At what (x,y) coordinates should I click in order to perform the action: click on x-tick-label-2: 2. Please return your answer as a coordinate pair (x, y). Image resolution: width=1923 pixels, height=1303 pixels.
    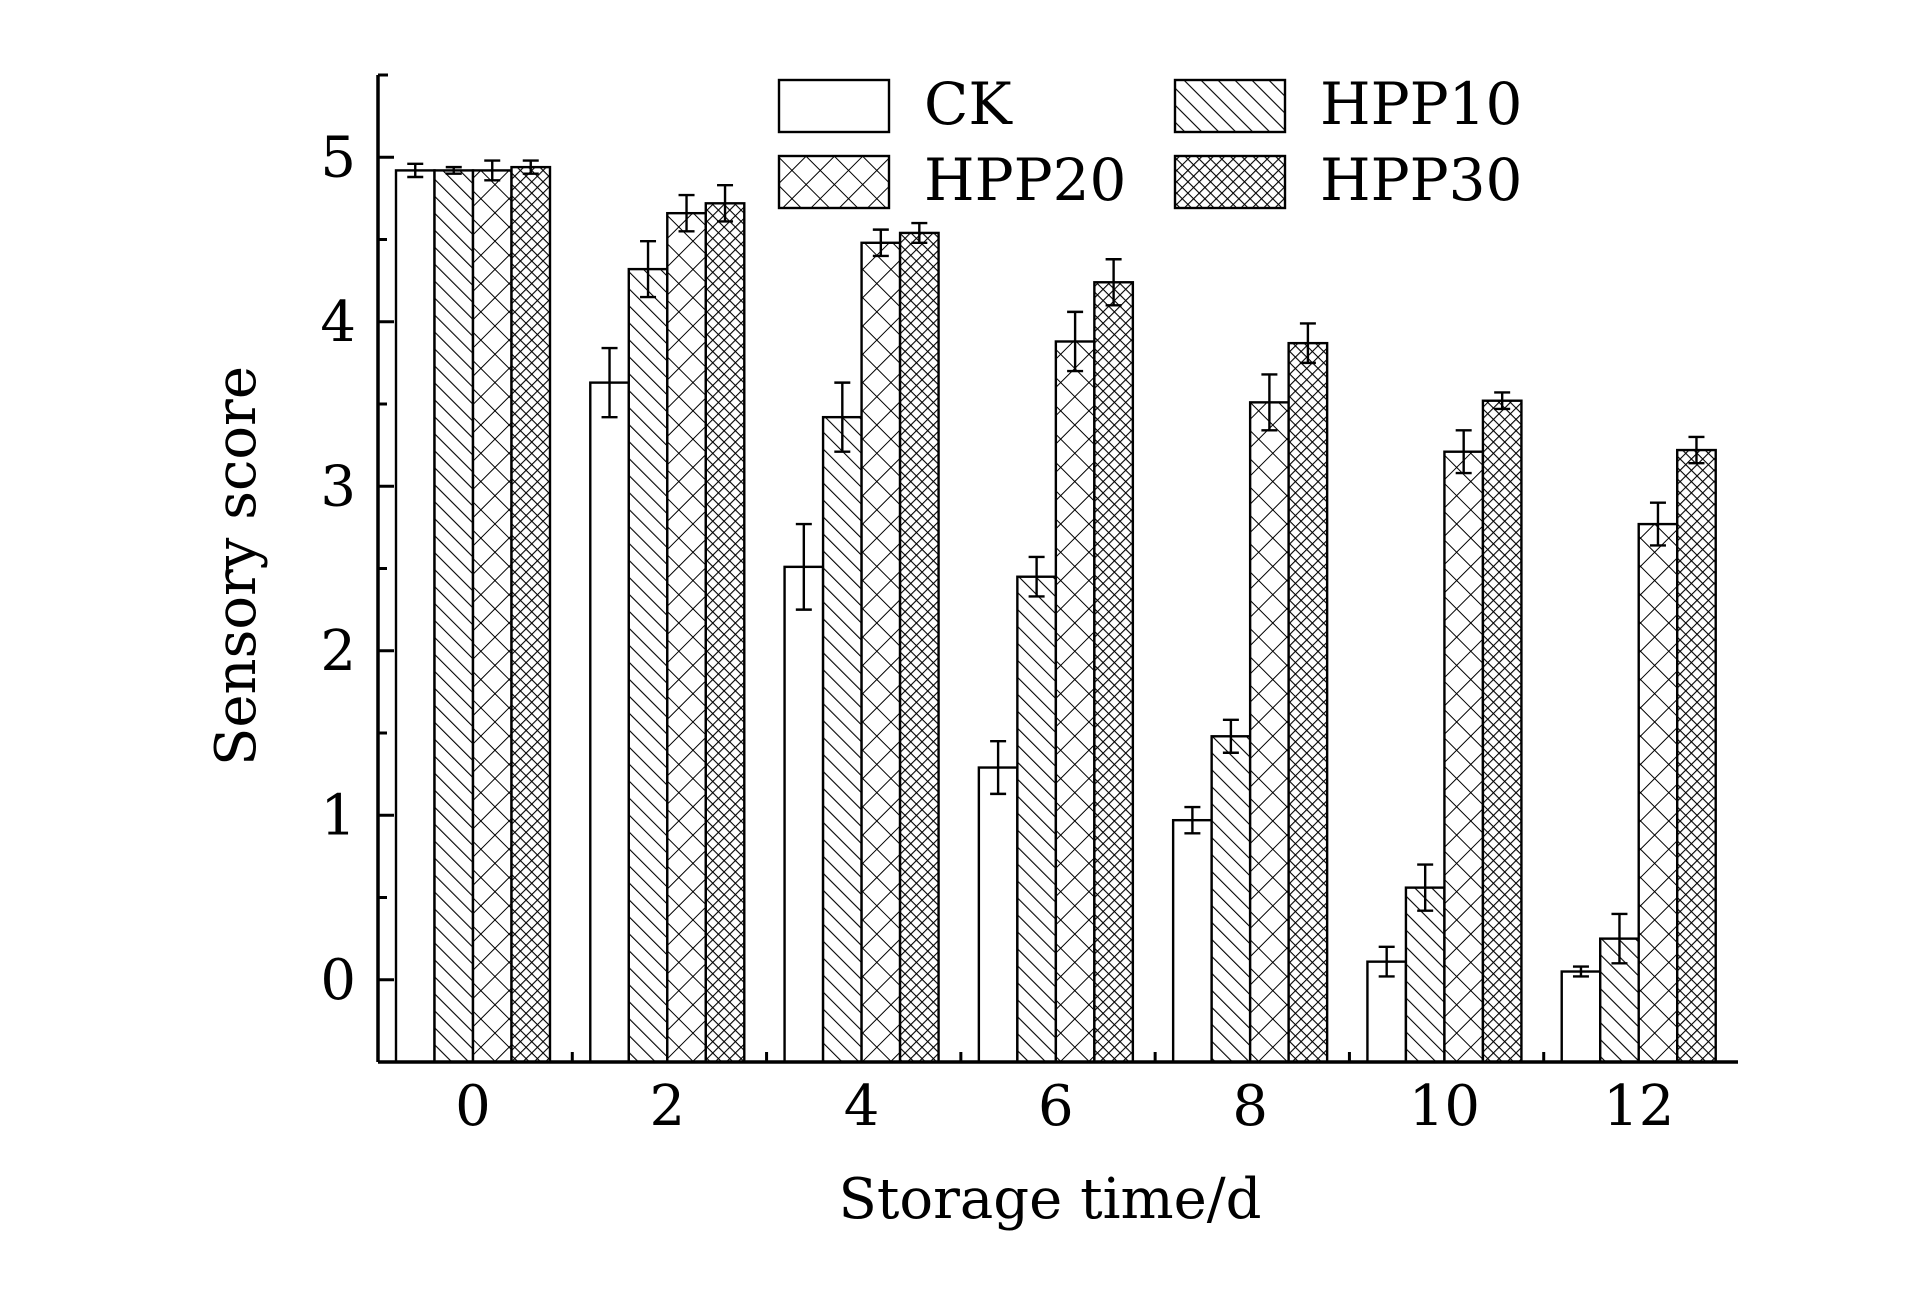
    Looking at the image, I should click on (667, 1106).